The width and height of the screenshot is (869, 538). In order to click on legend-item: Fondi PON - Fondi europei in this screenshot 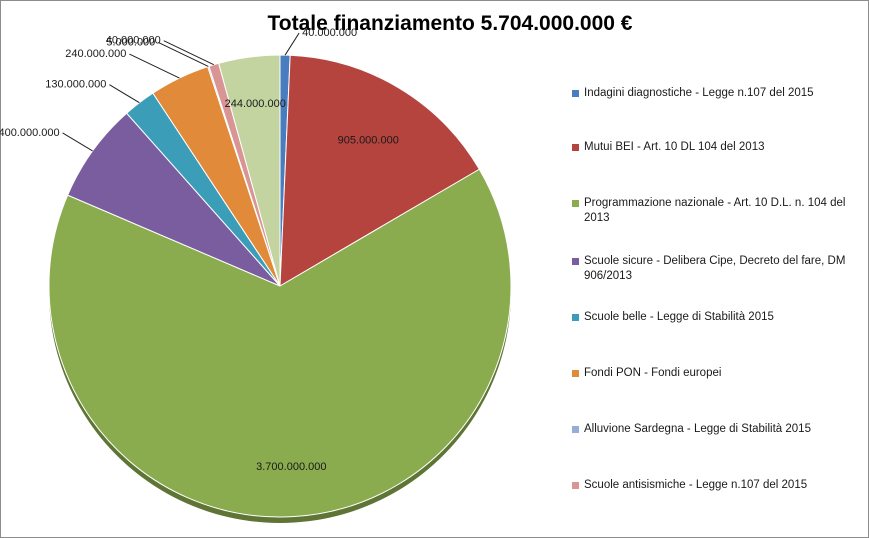, I will do `click(717, 373)`.